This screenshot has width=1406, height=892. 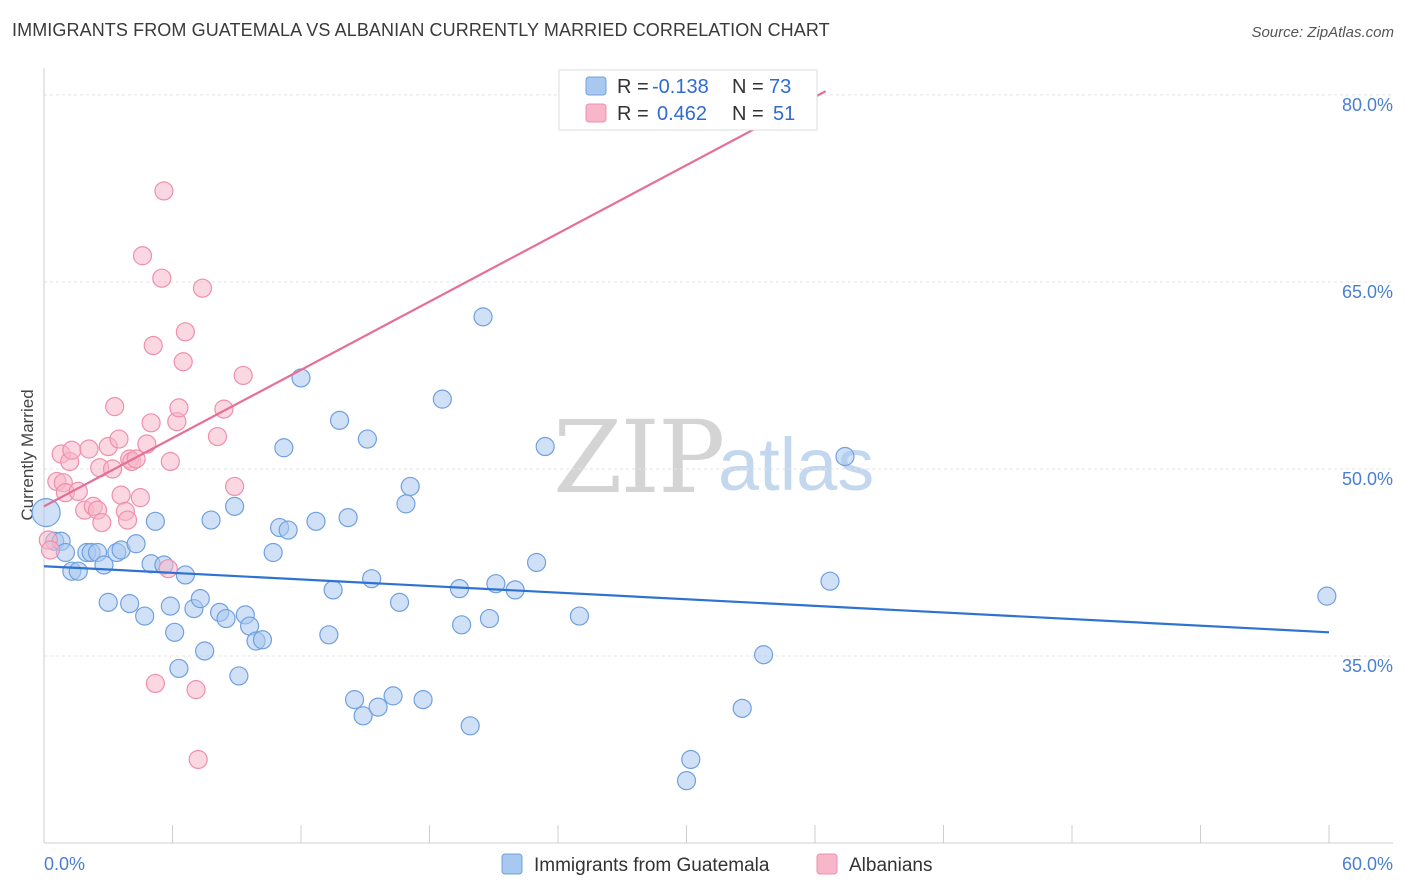 What do you see at coordinates (686, 834) in the screenshot?
I see `x-ticks` at bounding box center [686, 834].